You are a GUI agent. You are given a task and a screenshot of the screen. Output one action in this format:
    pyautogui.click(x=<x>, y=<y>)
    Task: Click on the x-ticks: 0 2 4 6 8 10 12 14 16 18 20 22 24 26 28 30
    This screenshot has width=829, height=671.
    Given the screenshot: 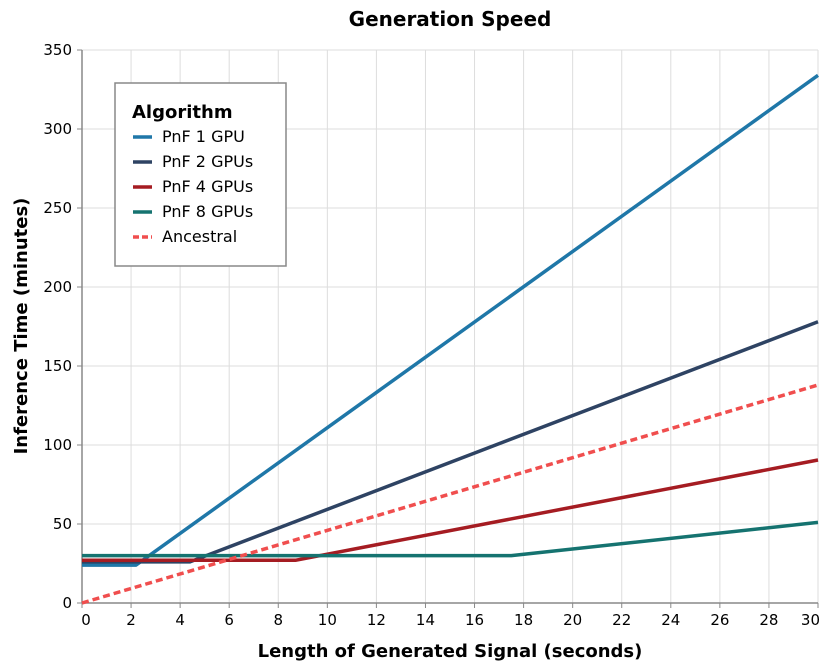 What is the action you would take?
    pyautogui.click(x=450, y=616)
    